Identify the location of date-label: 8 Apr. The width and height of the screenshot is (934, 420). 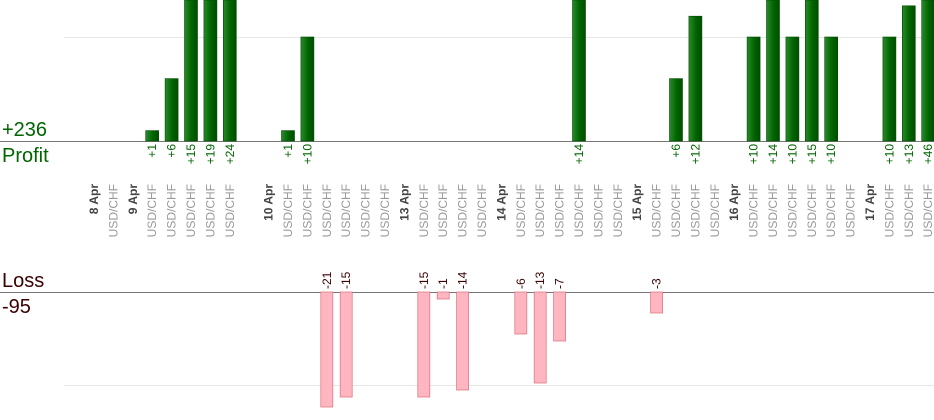
(94, 199).